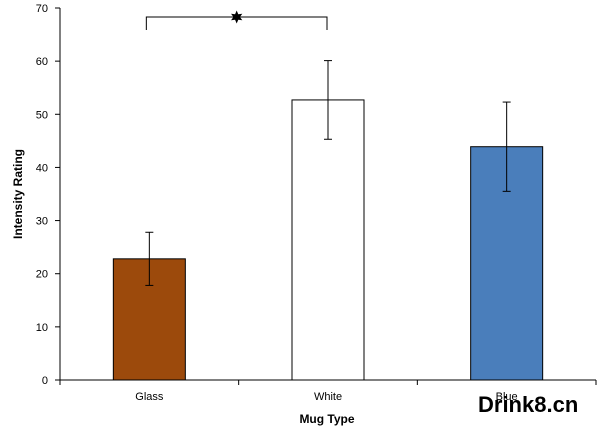 This screenshot has height=429, width=600. I want to click on y-tick-label: 40, so click(42, 168).